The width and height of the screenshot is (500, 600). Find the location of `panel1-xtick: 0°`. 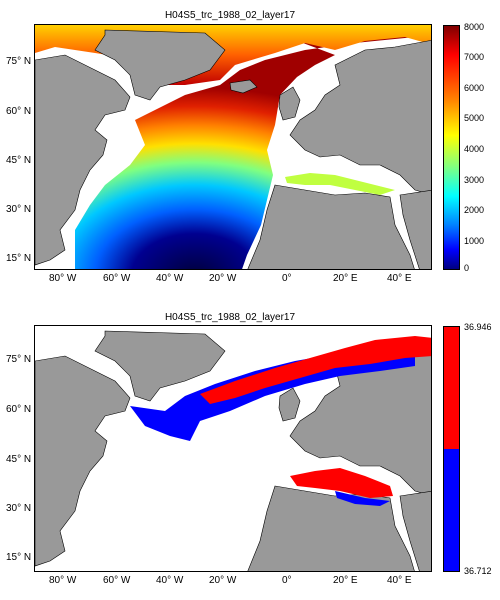

panel1-xtick: 0° is located at coordinates (287, 278).